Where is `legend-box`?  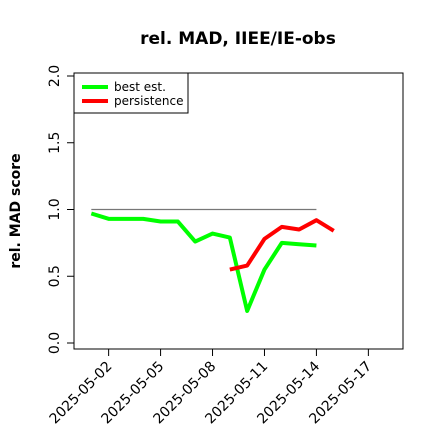 legend-box is located at coordinates (131, 93).